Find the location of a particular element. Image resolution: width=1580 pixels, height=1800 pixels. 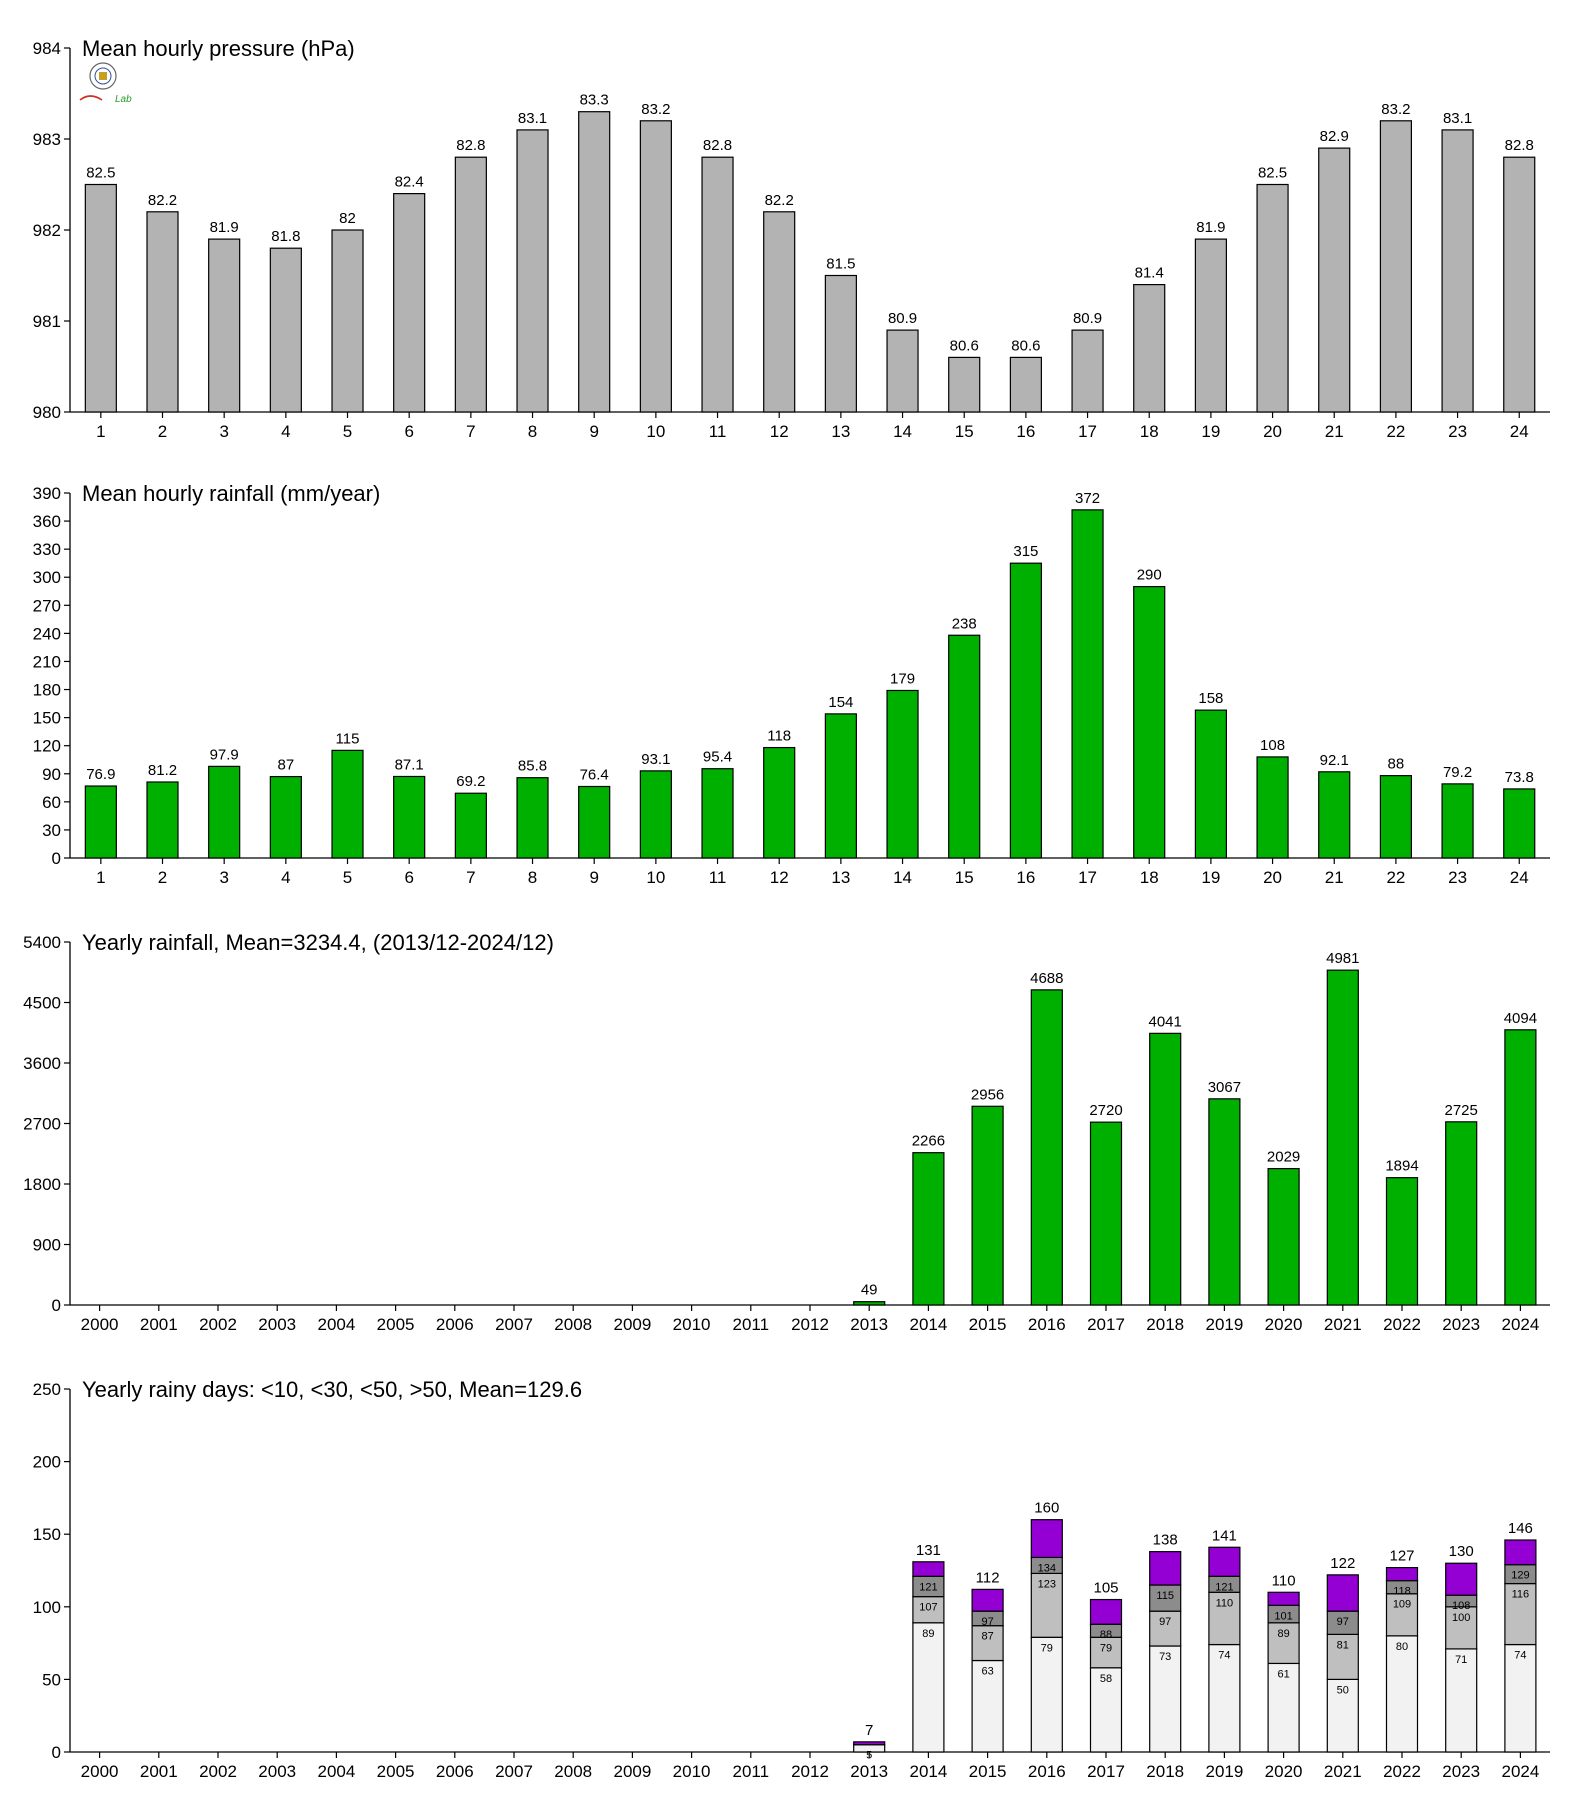

data-label: 81.5 is located at coordinates (840, 264).